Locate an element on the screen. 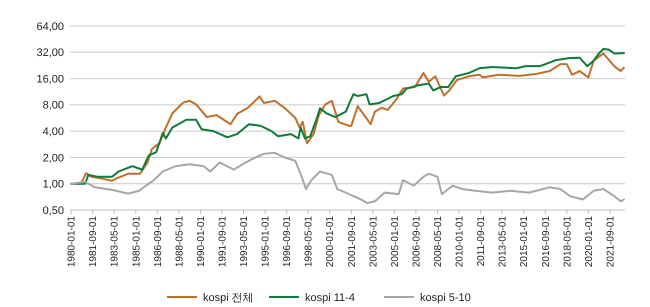  x-tick-label: 1990-01-01 is located at coordinates (201, 242).